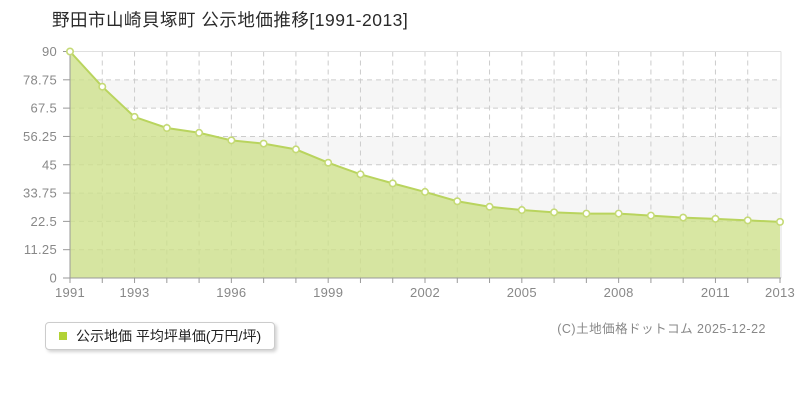 The width and height of the screenshot is (800, 400). Describe the element at coordinates (49, 51) in the screenshot. I see `svg-text: 90` at that location.